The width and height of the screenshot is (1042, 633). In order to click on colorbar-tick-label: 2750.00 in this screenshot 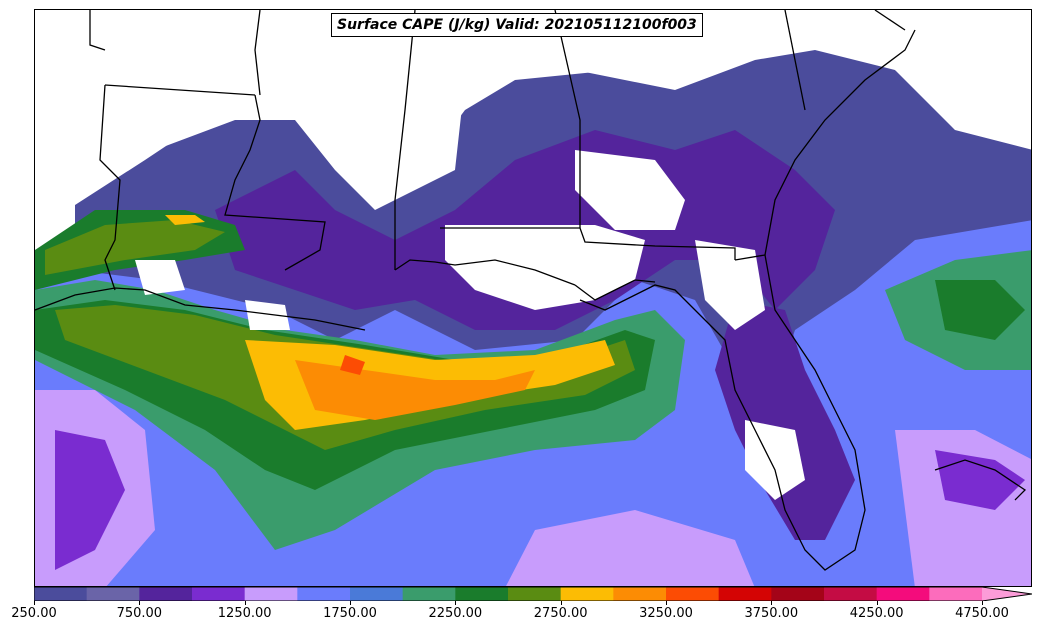, I will do `click(560, 613)`.